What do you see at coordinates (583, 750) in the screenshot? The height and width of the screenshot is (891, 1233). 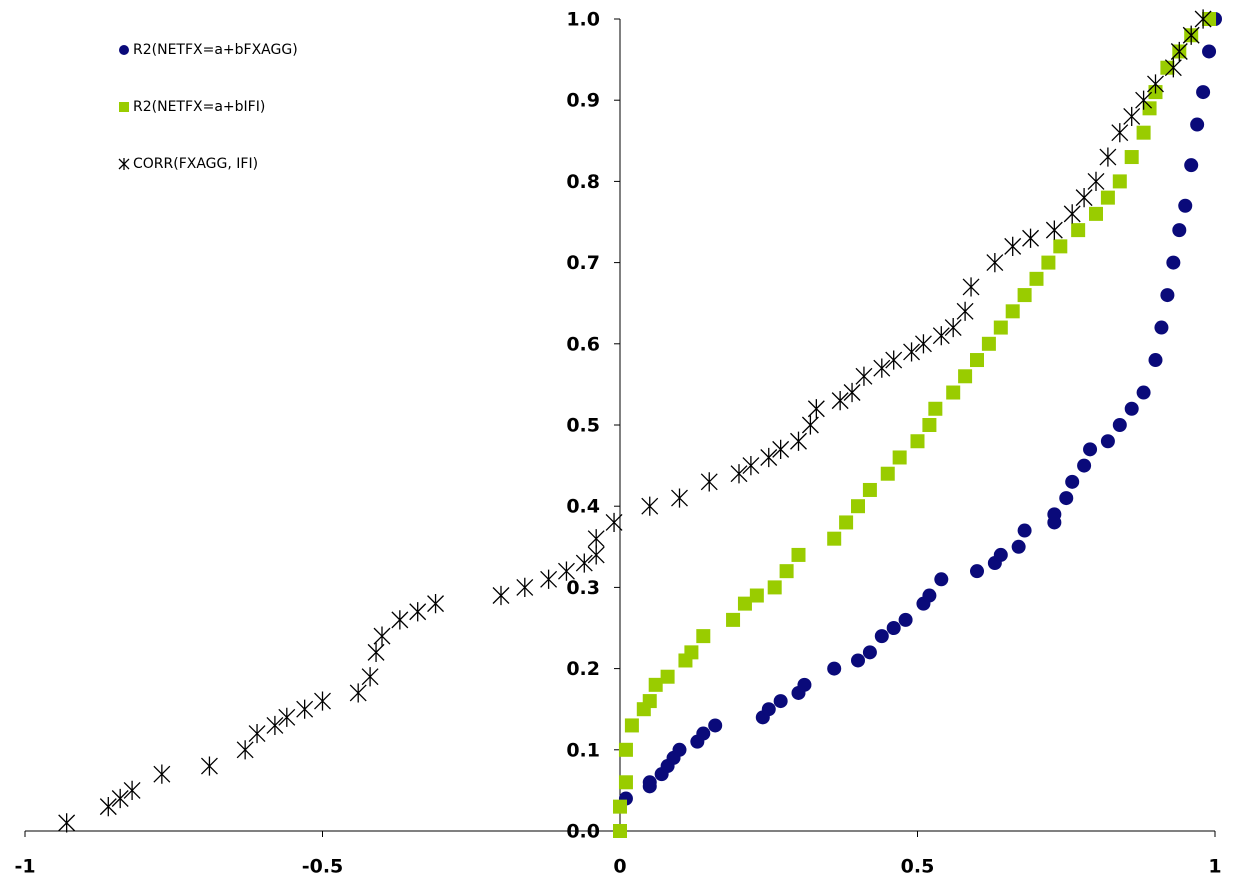 I see `y-tick-label: 0.1` at bounding box center [583, 750].